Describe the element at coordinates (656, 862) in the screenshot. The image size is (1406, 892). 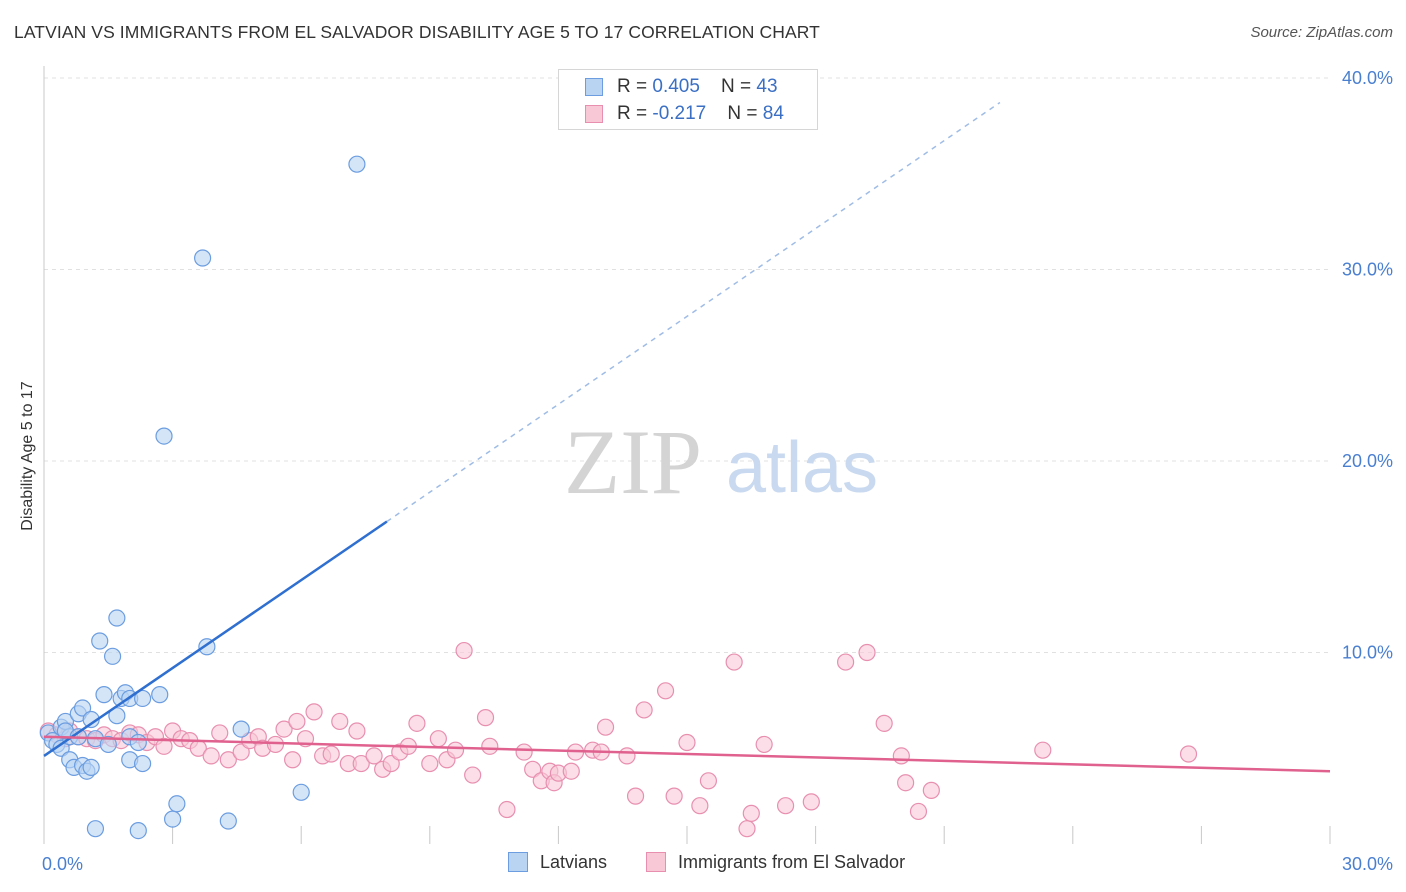
I see `bottom-legend-swatch-immigrants` at that location.